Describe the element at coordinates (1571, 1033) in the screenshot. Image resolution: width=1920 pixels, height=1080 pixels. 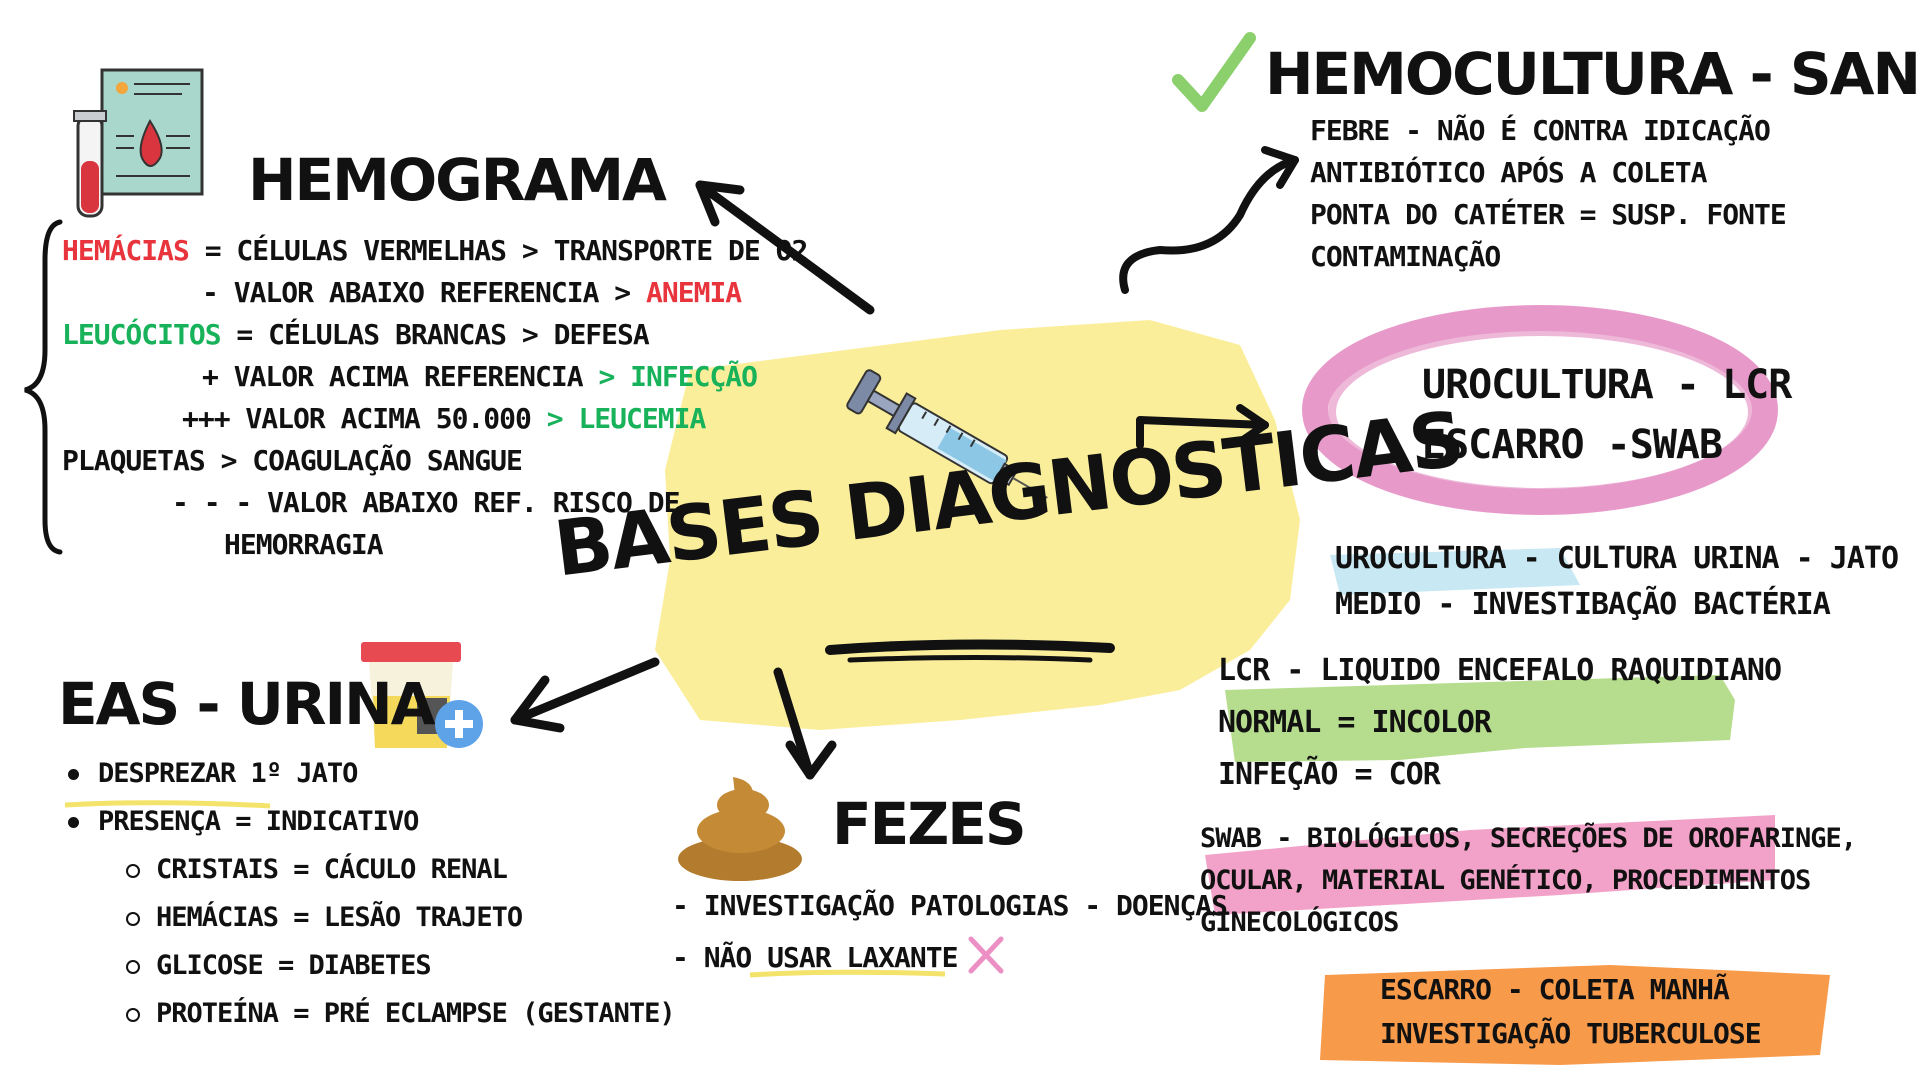
I see `escarro-line: INVESTIGAÇÃO TUBERCULOSE` at that location.